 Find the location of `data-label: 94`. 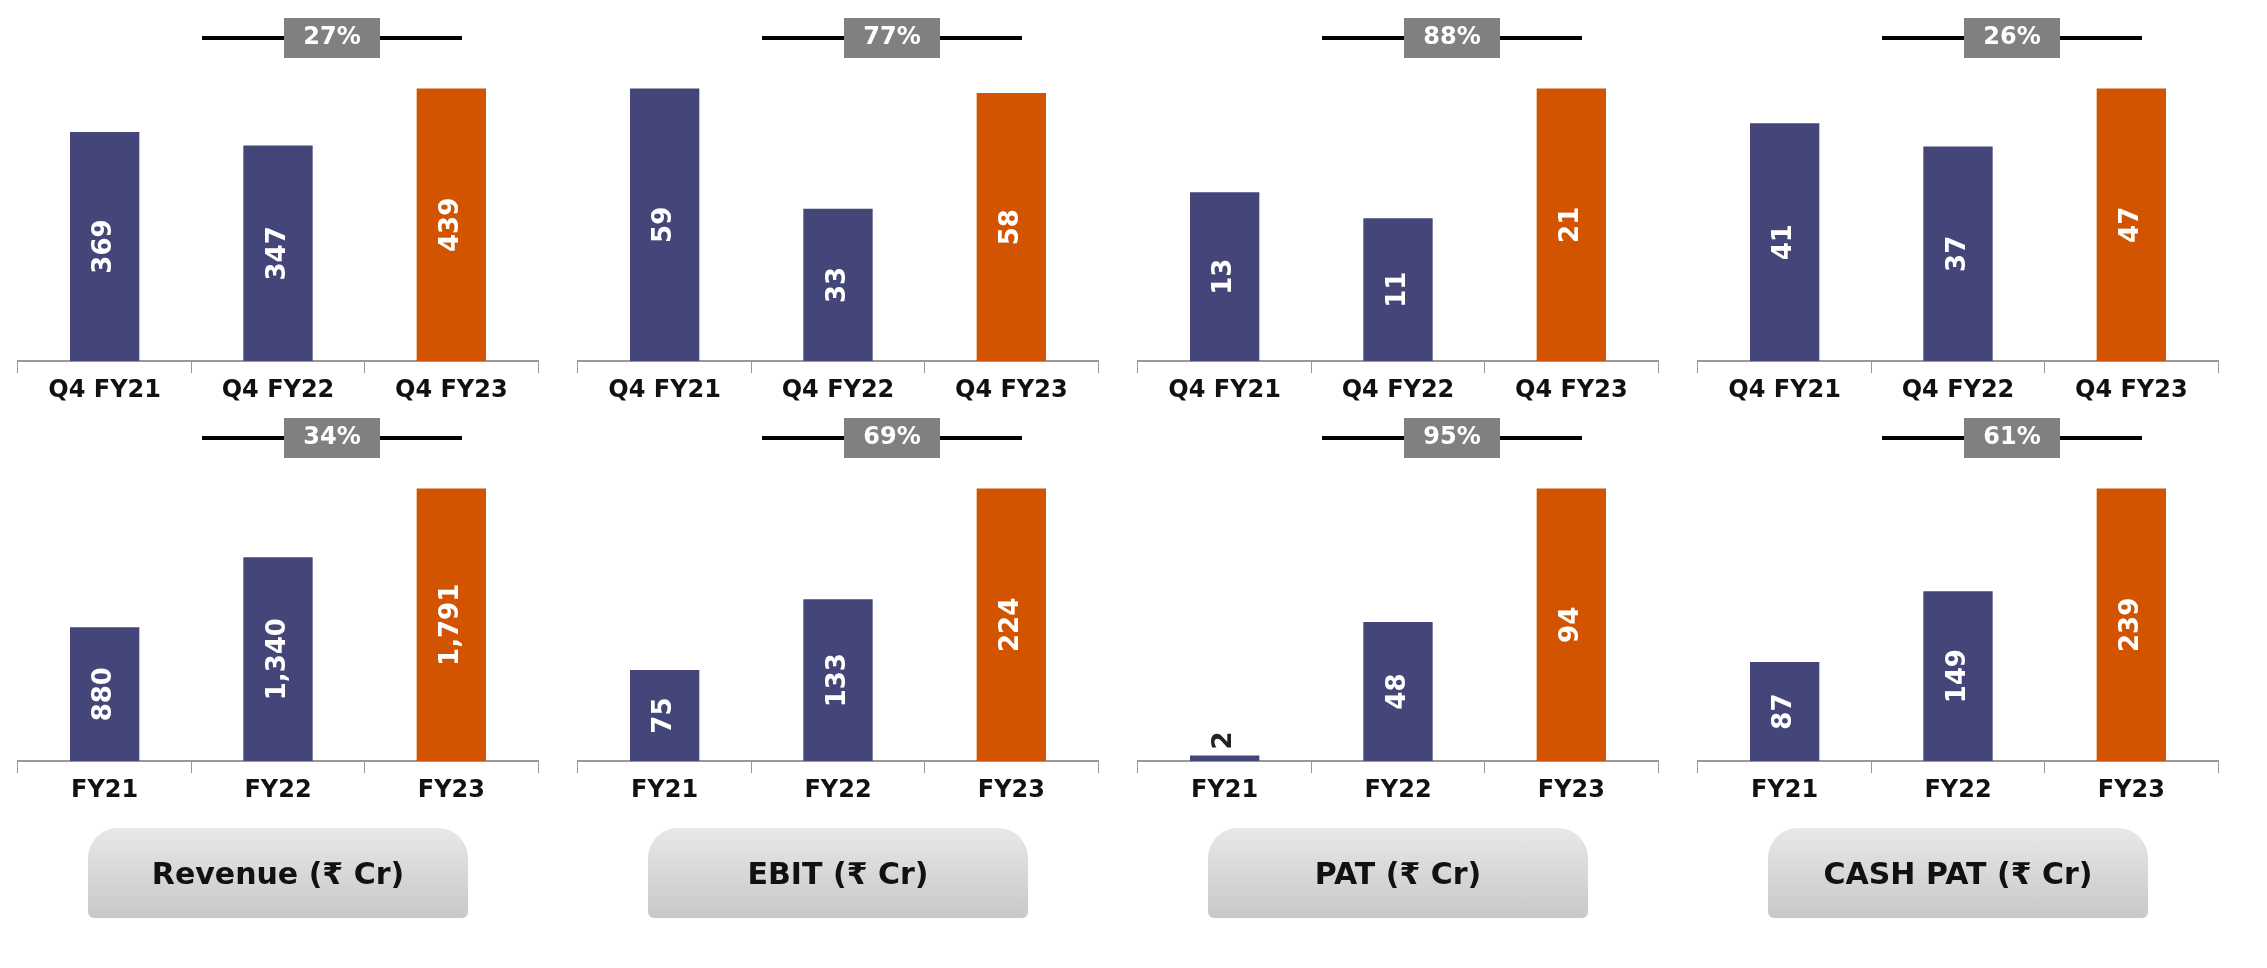

data-label: 94 is located at coordinates (1569, 624).